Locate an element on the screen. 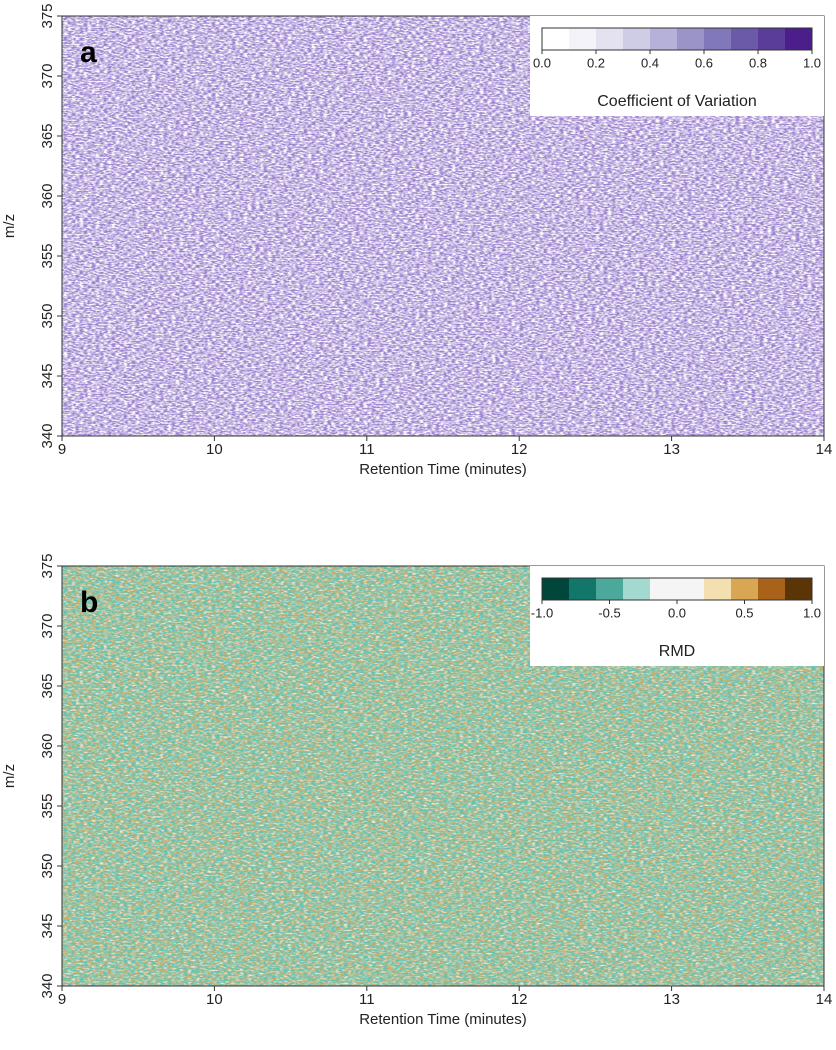 This screenshot has width=836, height=1050. colorbar-tick-label: 0.6 is located at coordinates (704, 62).